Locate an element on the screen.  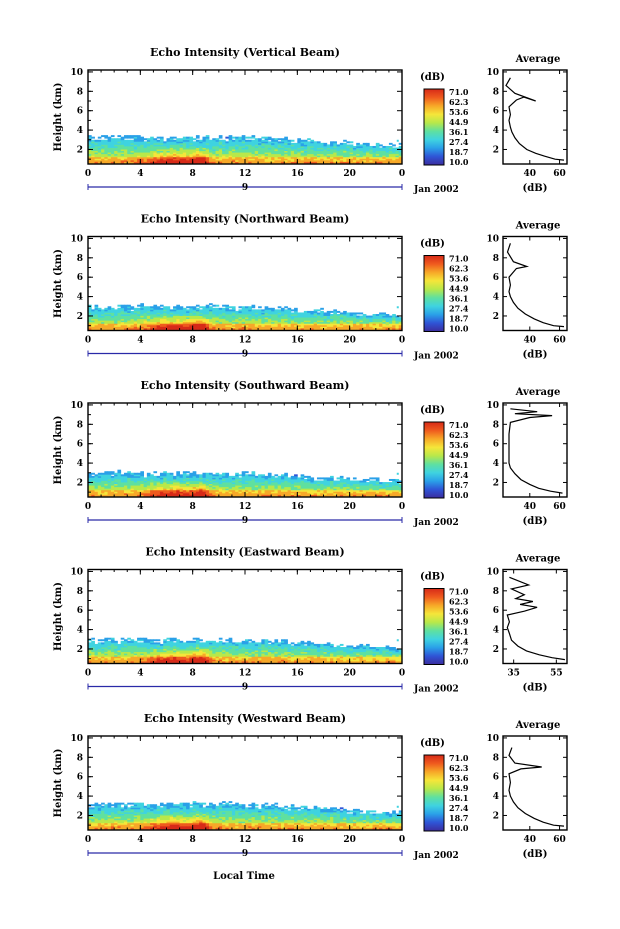
x-tick-label: 12 is located at coordinates (245, 341).